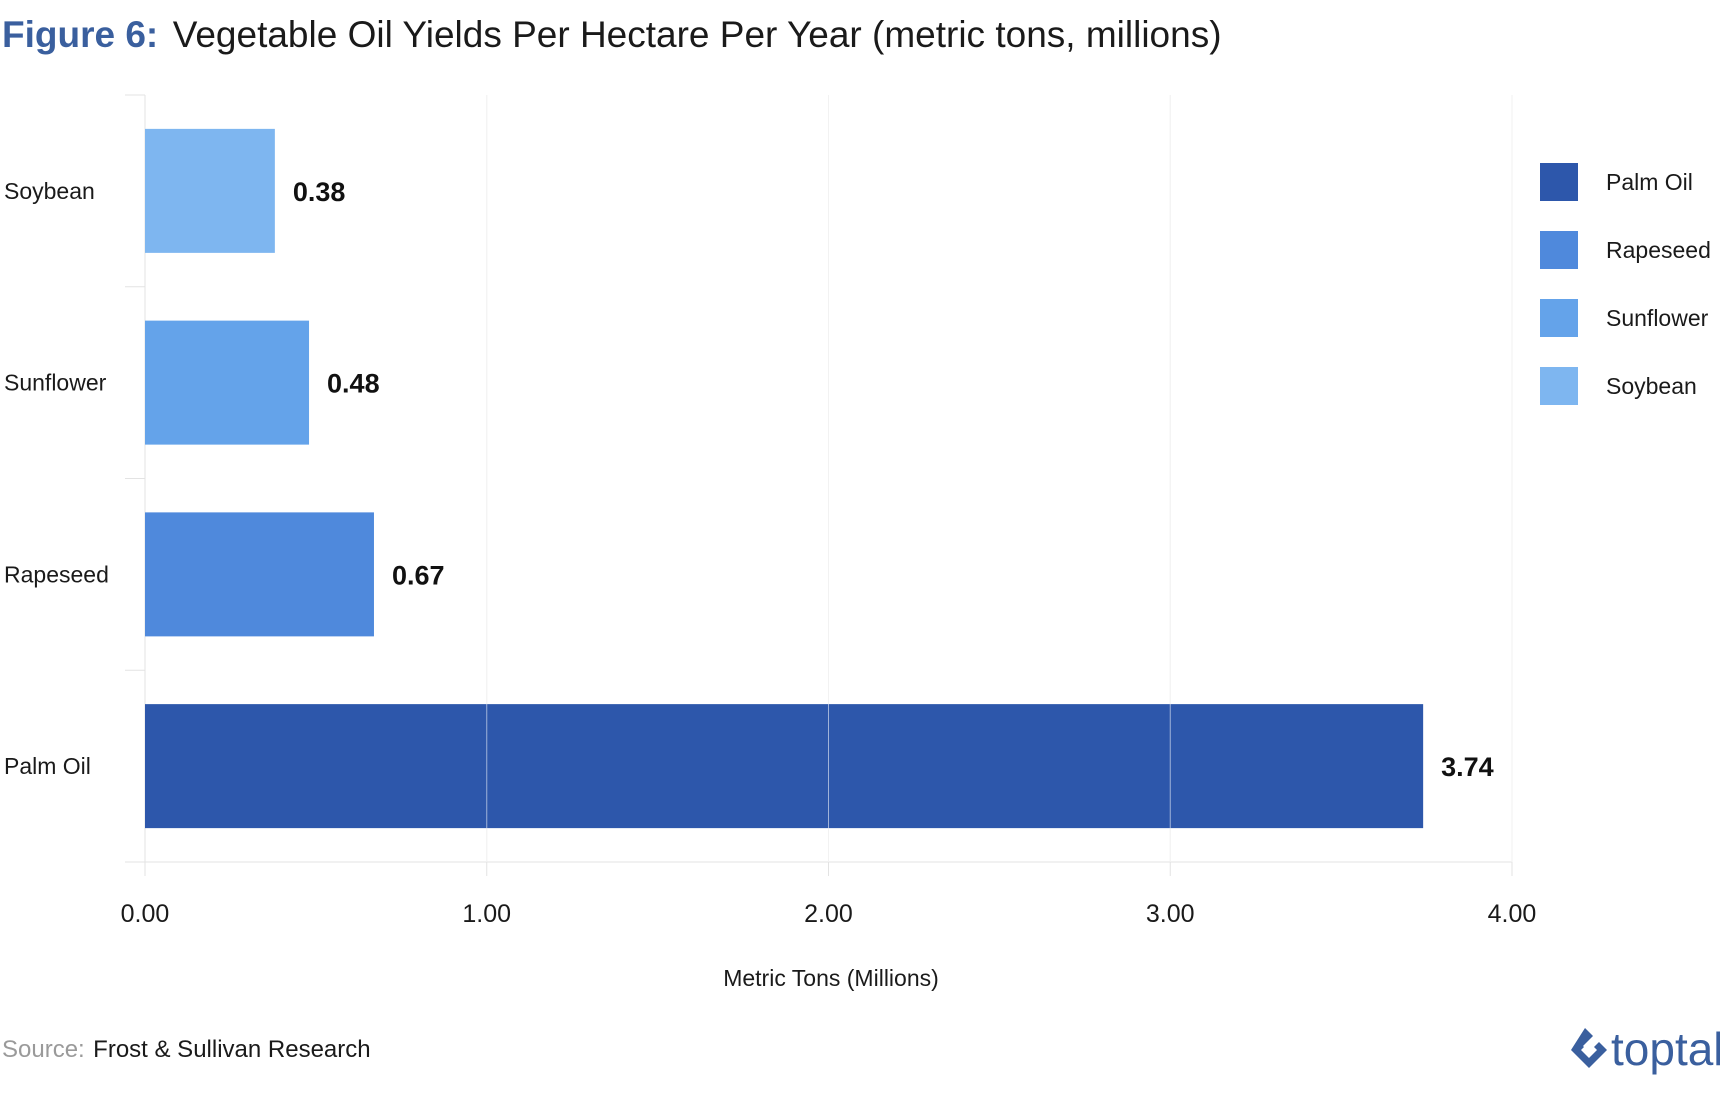 This screenshot has height=1093, width=1720. I want to click on value-label: 0.38, so click(319, 192).